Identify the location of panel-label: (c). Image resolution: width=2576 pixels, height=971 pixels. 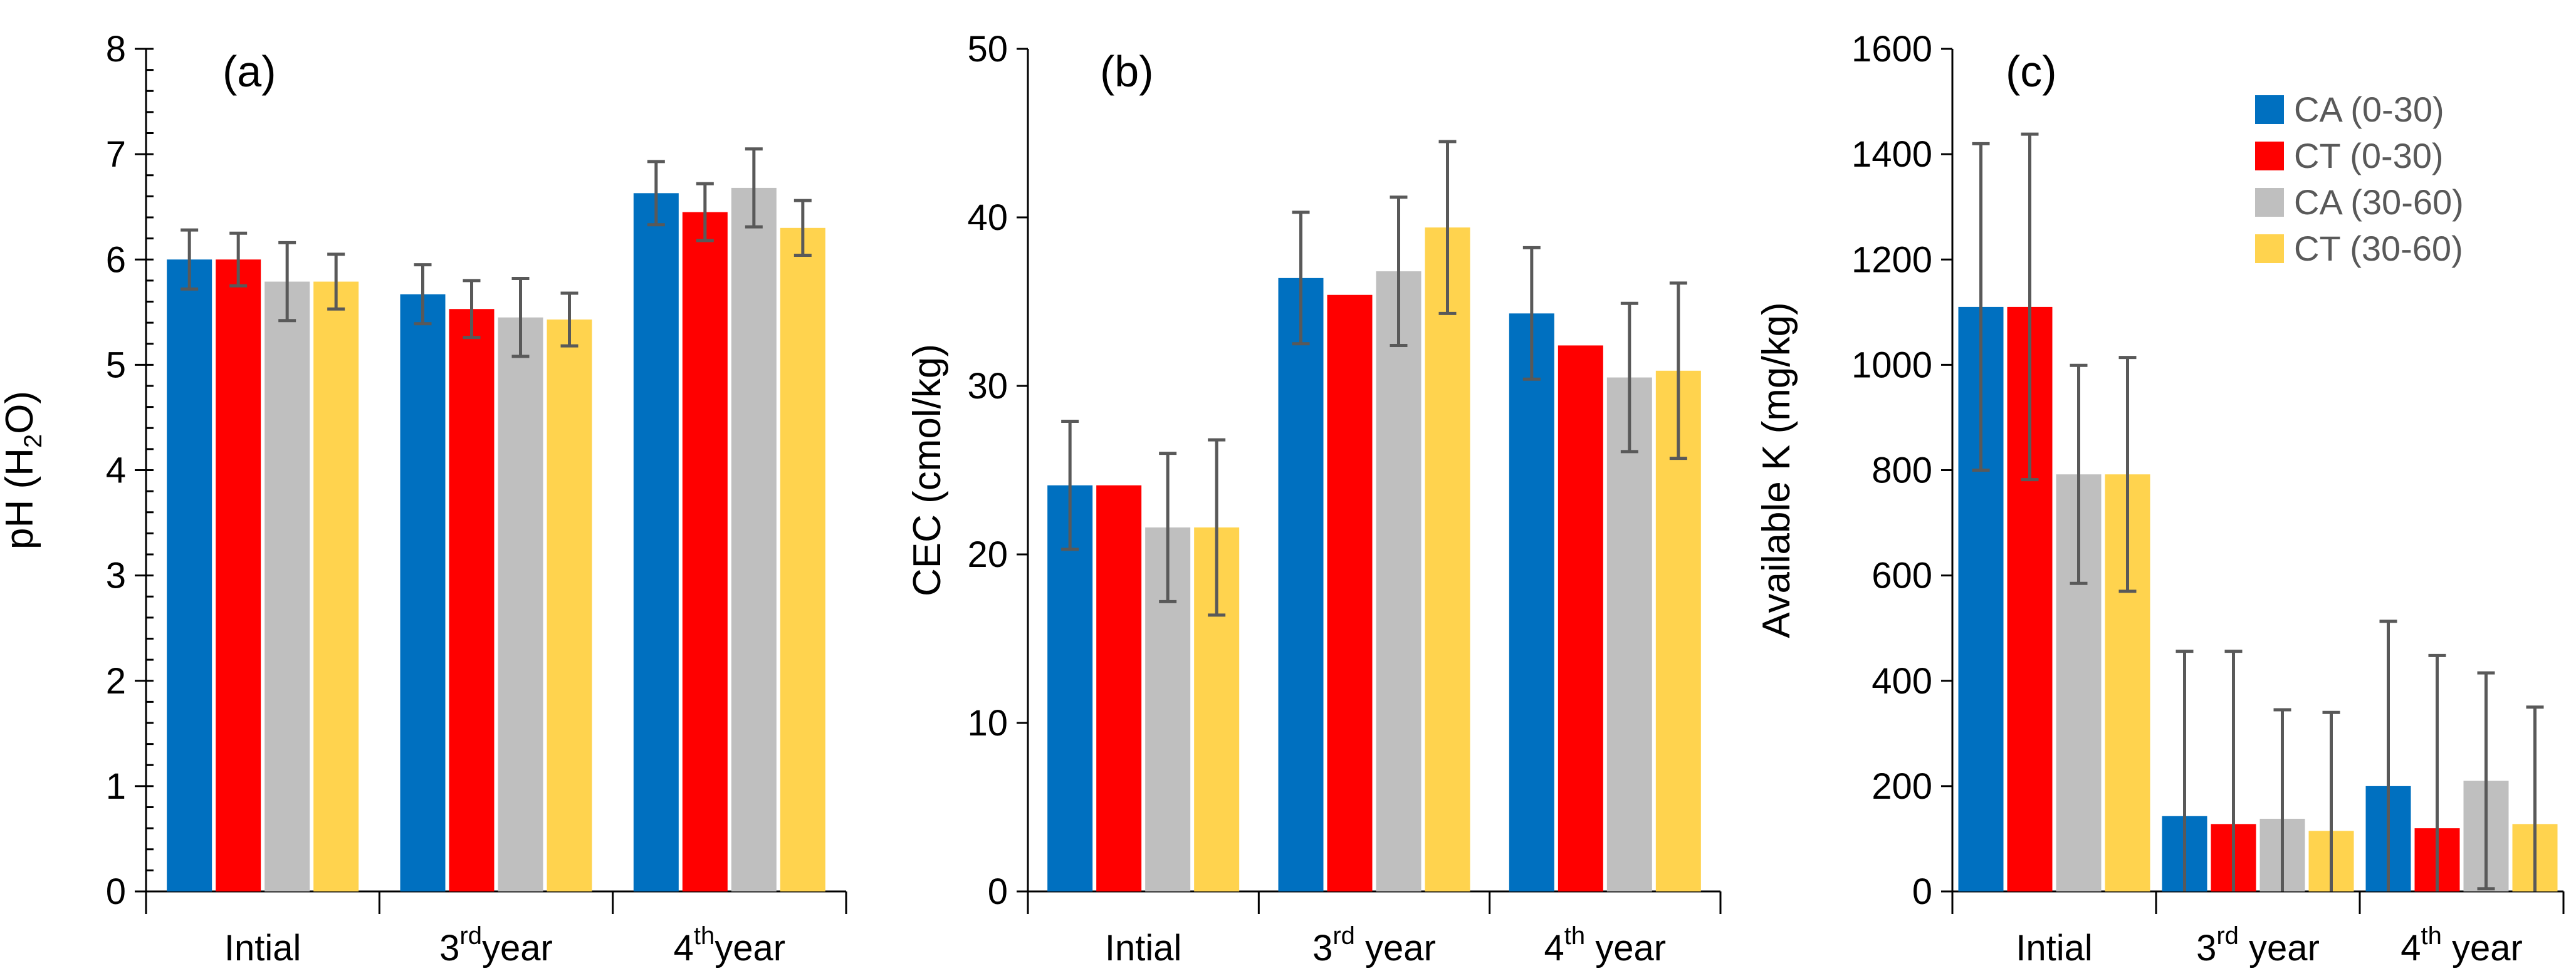
(2031, 71).